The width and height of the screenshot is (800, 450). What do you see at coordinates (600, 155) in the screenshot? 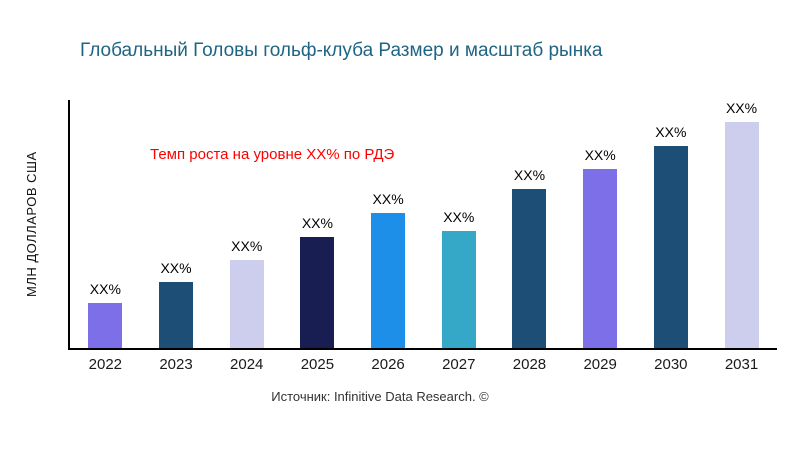
I see `bar-value-label-2029: XX%` at bounding box center [600, 155].